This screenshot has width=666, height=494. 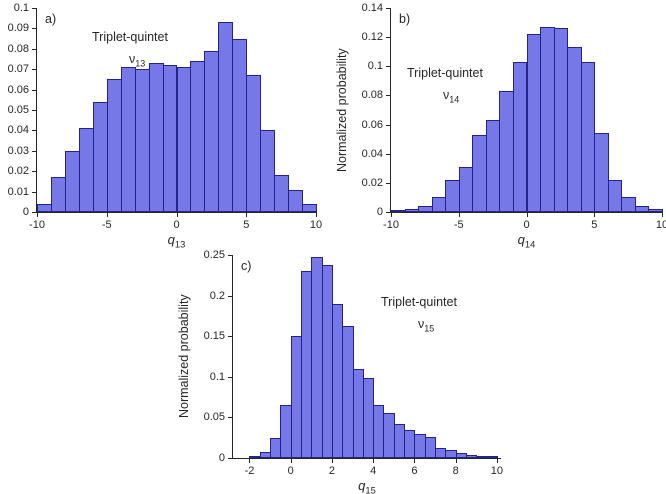 I want to click on x-tick-label: 4, so click(x=373, y=471).